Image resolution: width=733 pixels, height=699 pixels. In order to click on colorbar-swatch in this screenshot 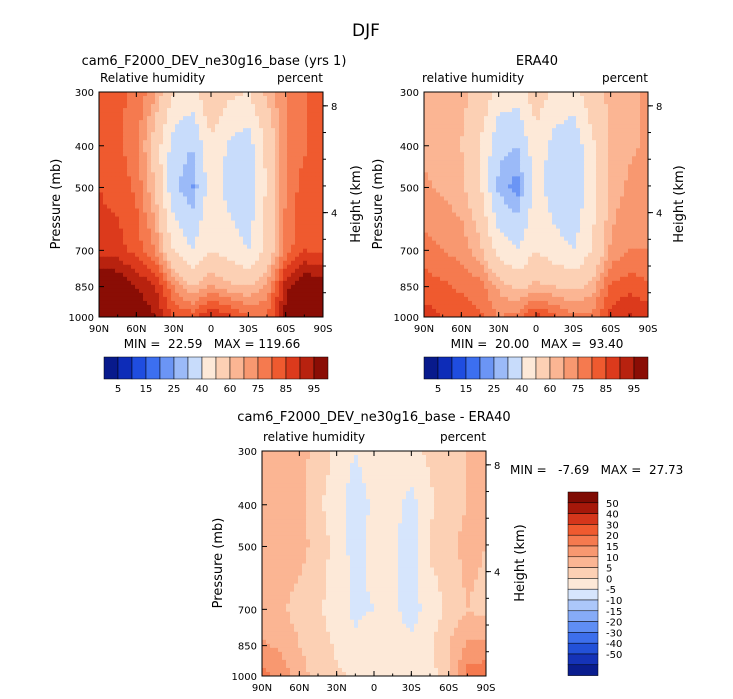, I will do `click(111, 368)`.